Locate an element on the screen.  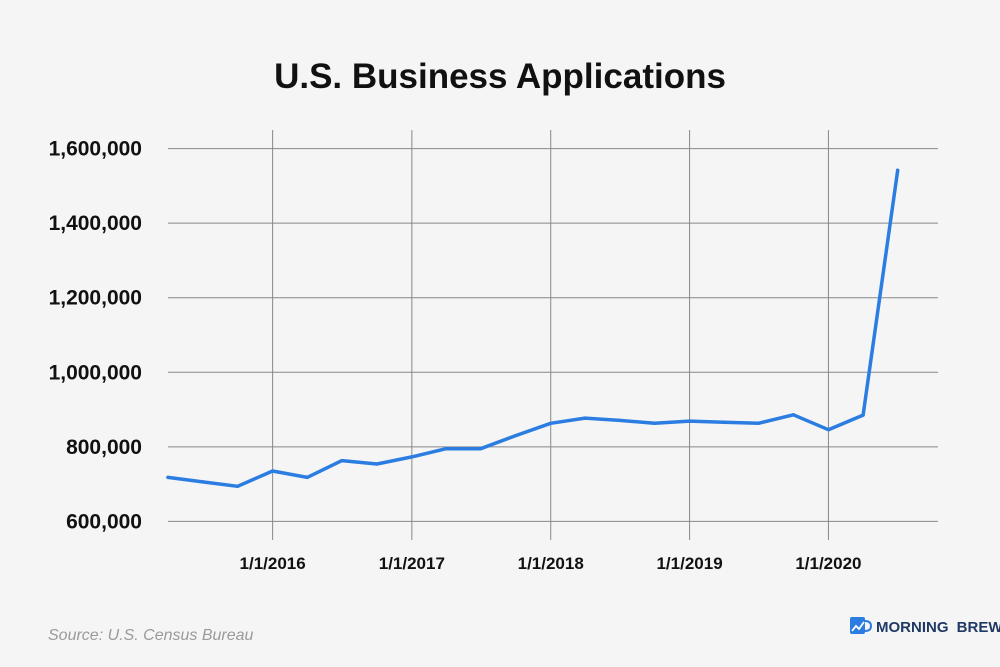
x-tick-label: 1/1/2017 is located at coordinates (412, 563).